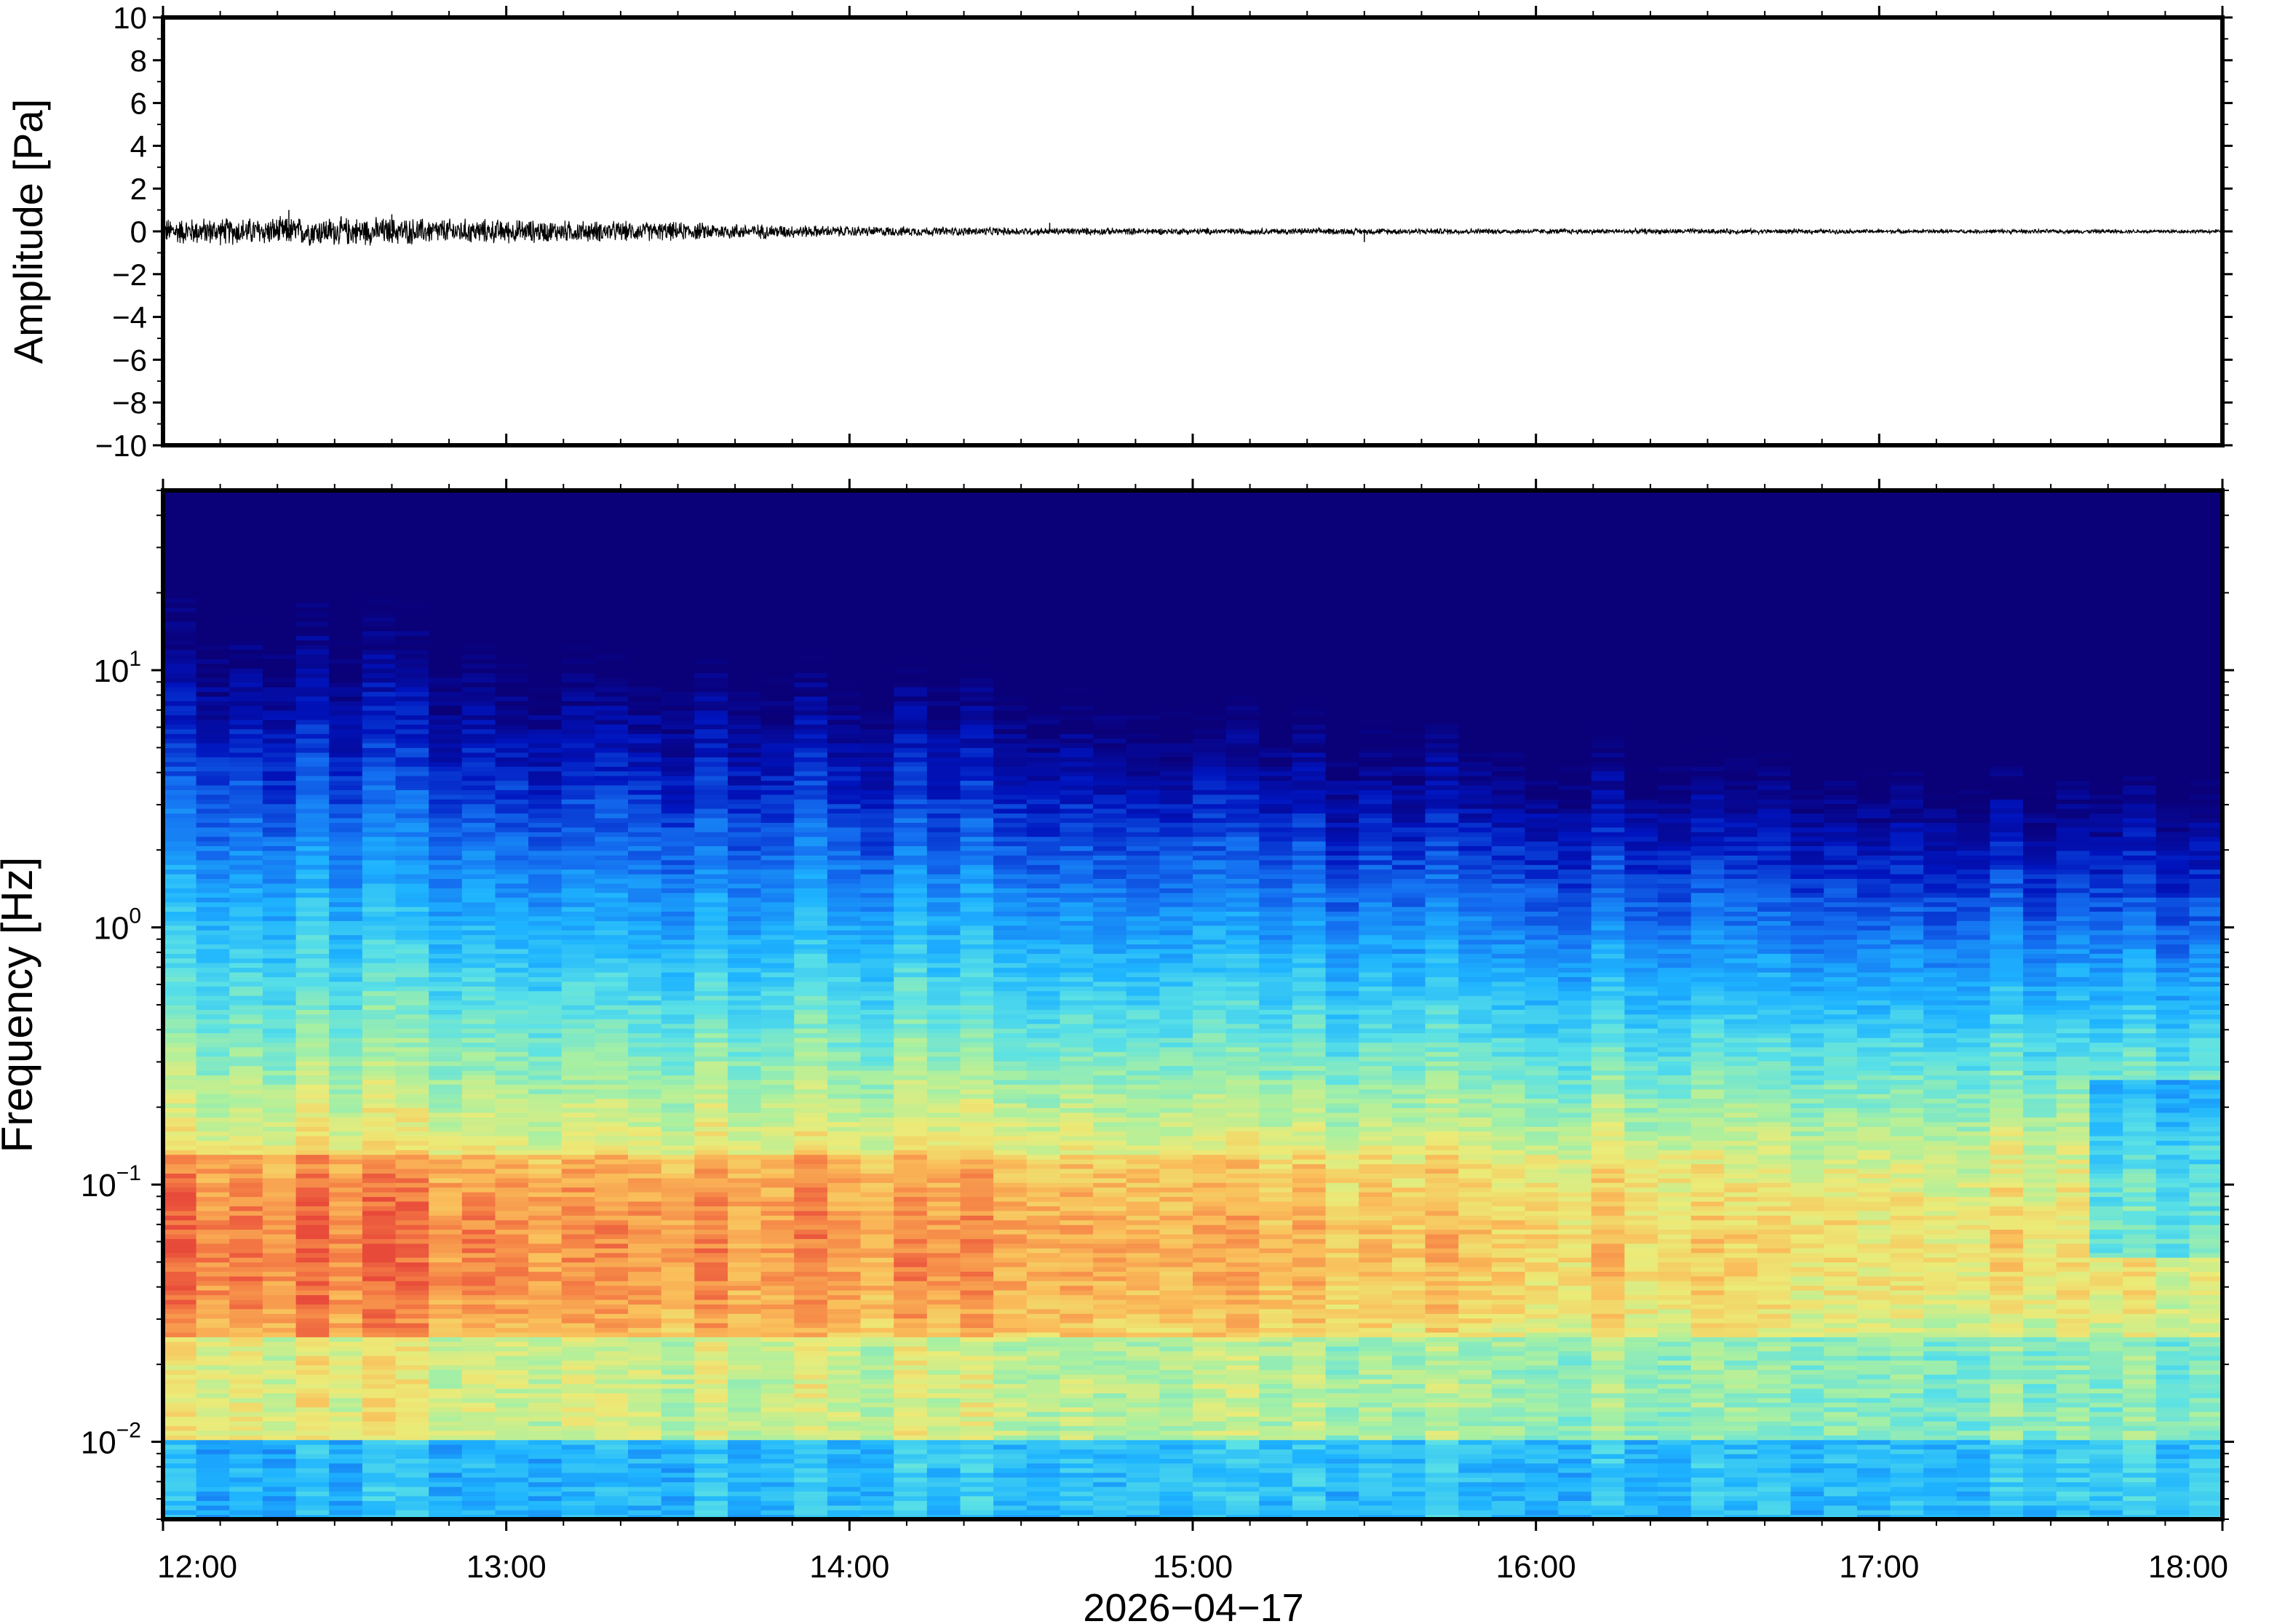 Image resolution: width=2269 pixels, height=1624 pixels. What do you see at coordinates (117, 925) in the screenshot?
I see `spectrogram-y-tick-label: 10⁰` at bounding box center [117, 925].